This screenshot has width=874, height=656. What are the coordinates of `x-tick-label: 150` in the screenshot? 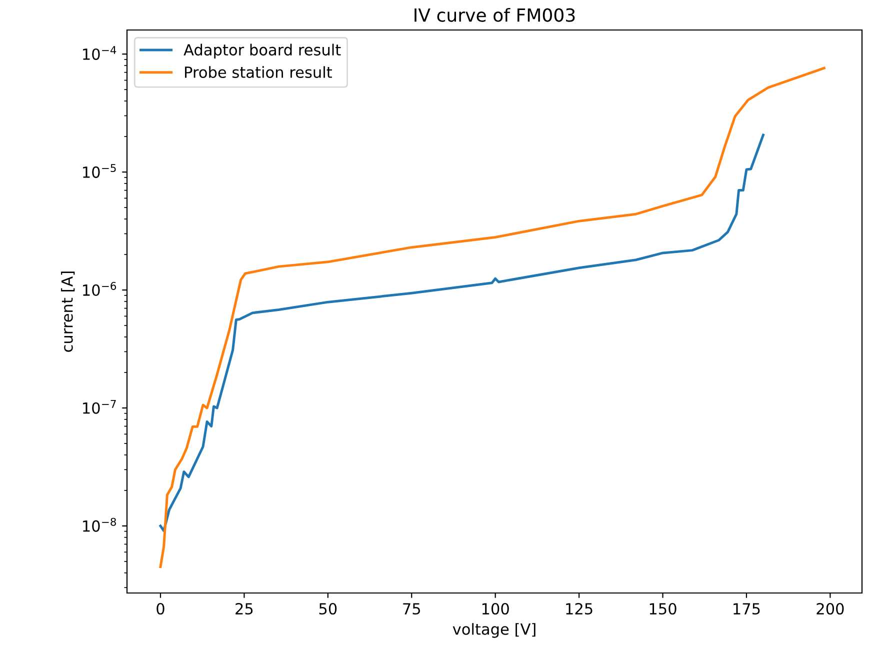 It's located at (663, 608).